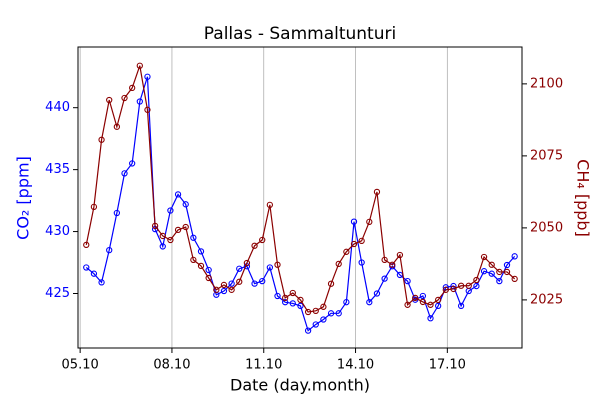 This screenshot has width=600, height=400. Describe the element at coordinates (171, 365) in the screenshot. I see `x-tick-label: 08.10` at that location.